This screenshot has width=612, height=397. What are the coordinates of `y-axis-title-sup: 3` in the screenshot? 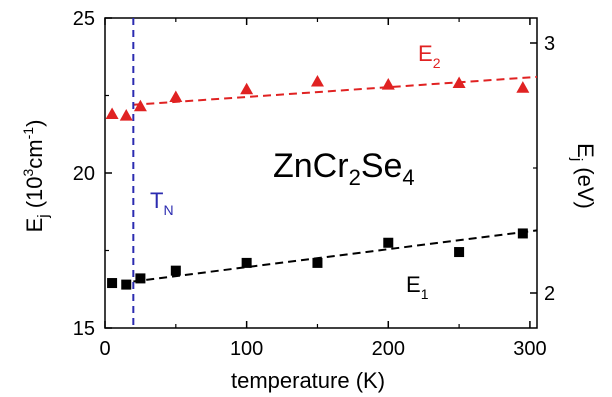 It's located at (28, 172).